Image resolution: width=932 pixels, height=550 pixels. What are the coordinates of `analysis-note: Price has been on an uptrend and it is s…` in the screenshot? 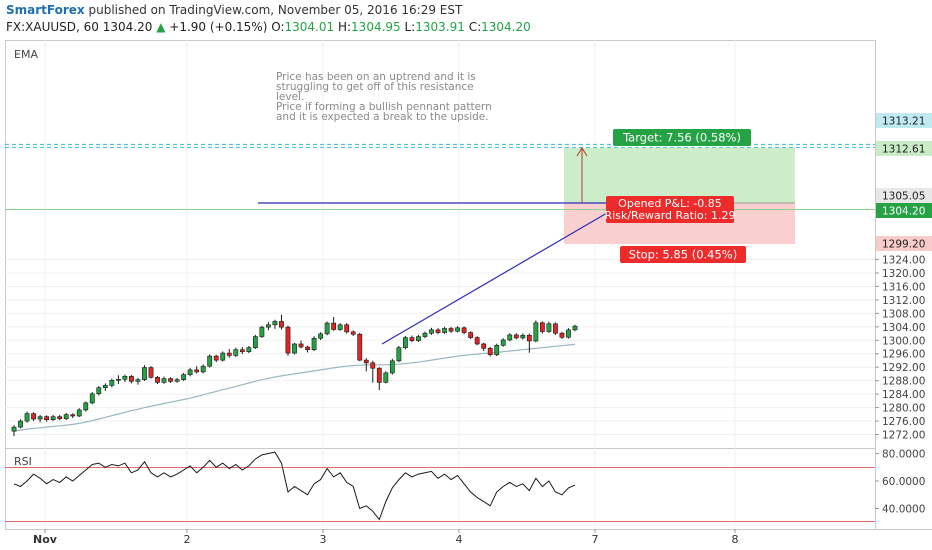 It's located at (386, 97).